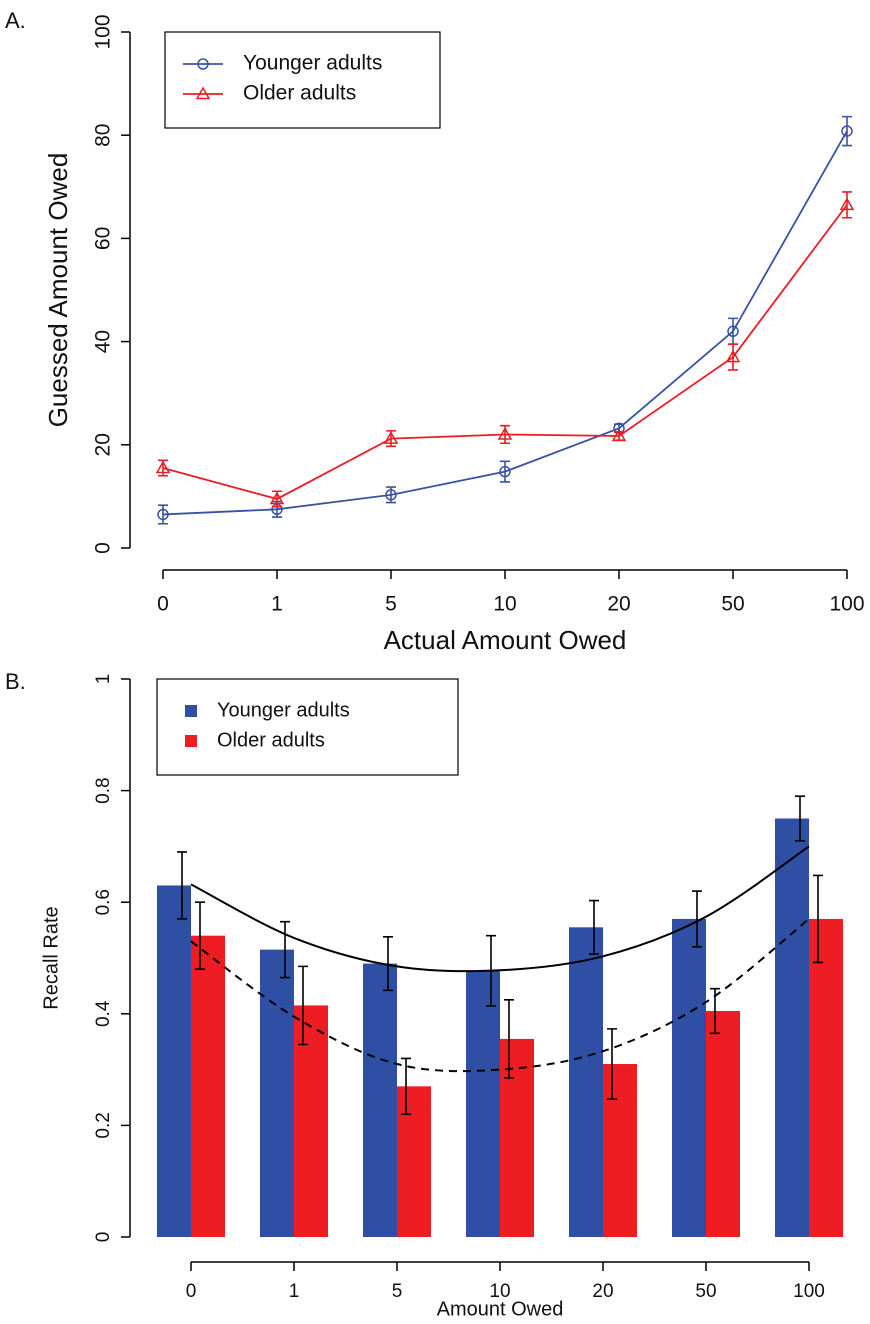 This screenshot has height=1324, width=870. Describe the element at coordinates (103, 31) in the screenshot. I see `y-tick-label: 100` at that location.